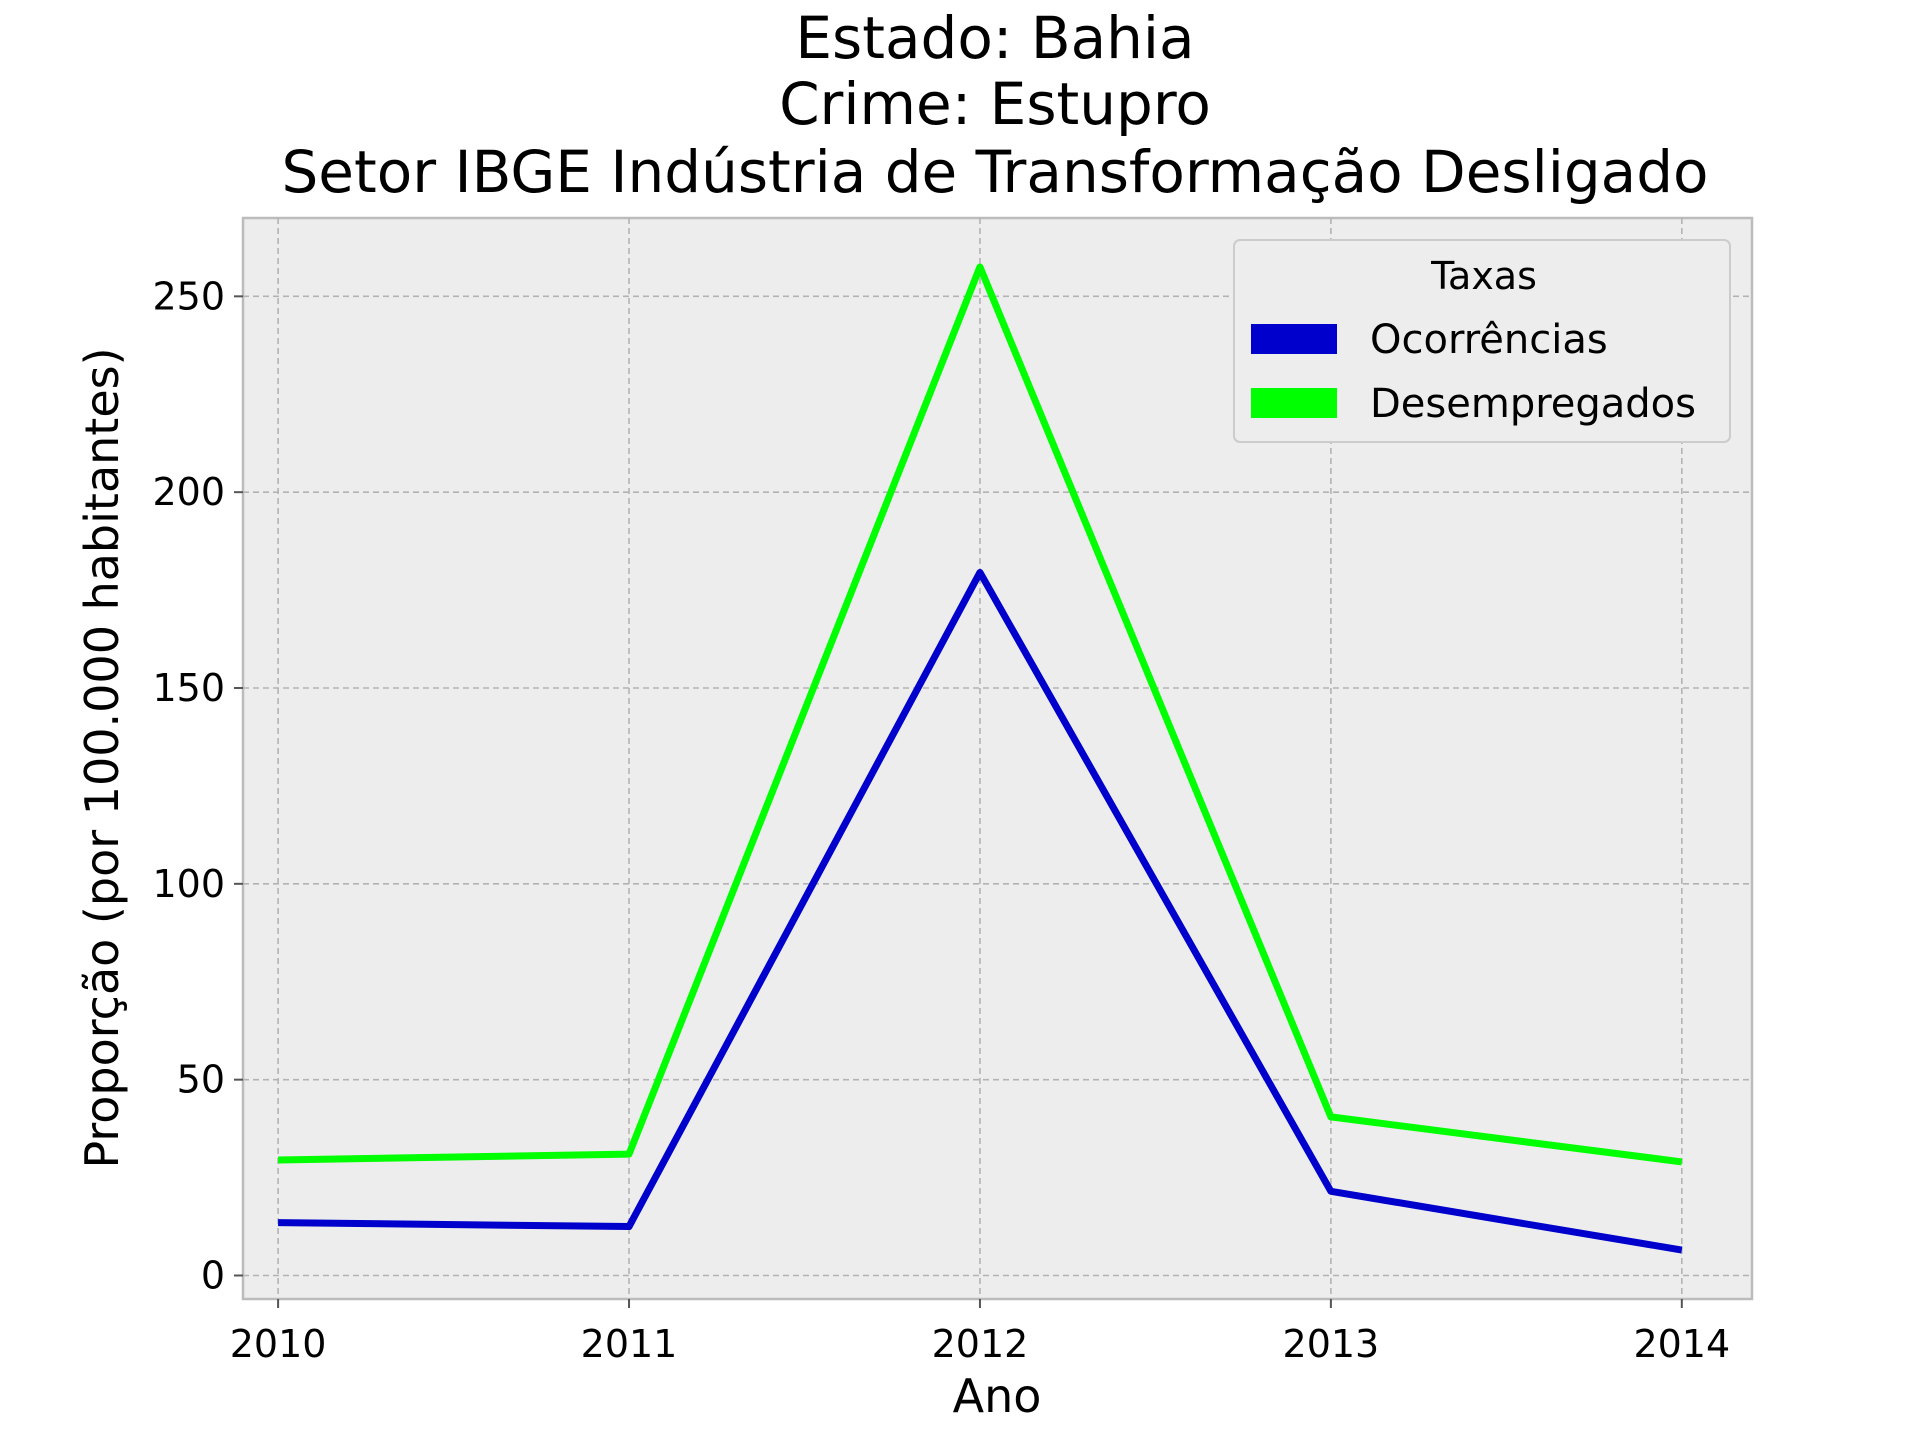 This screenshot has height=1440, width=1920. Describe the element at coordinates (1483, 276) in the screenshot. I see `legend-title: Taxas` at that location.